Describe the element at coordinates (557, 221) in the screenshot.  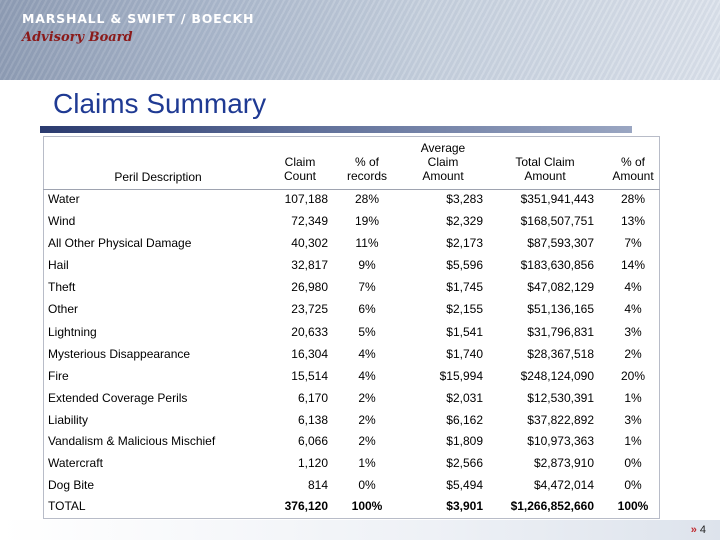
I see `total-amount: $168,507,751` at that location.